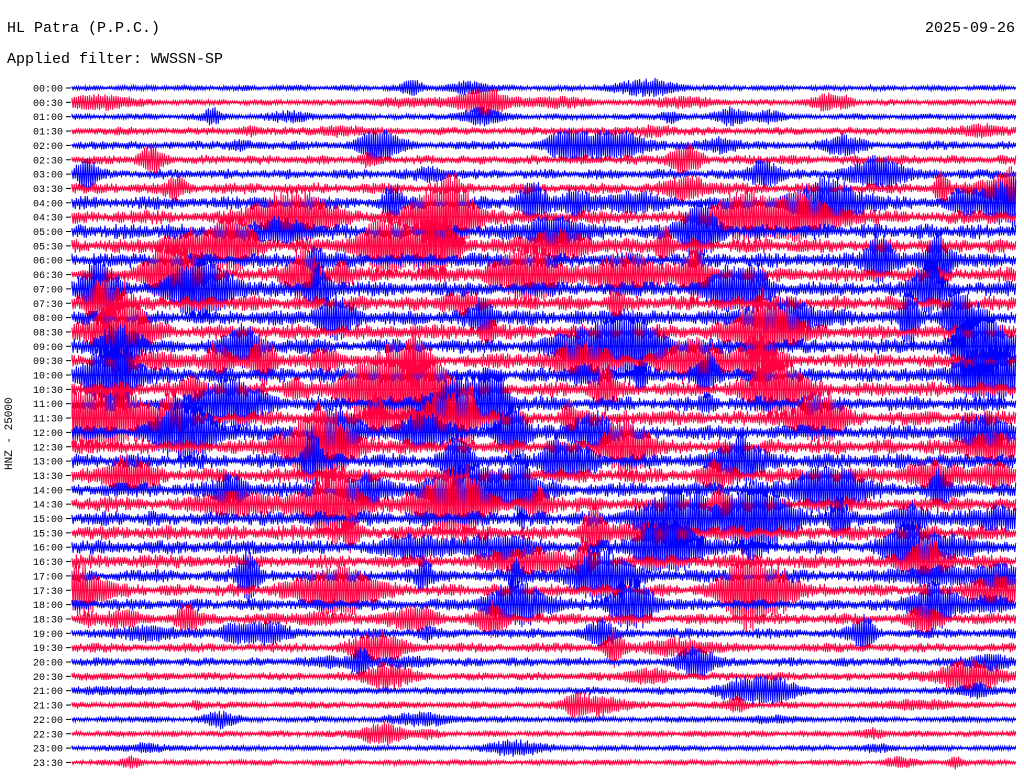  I want to click on row-label: 22:00, so click(48, 721).